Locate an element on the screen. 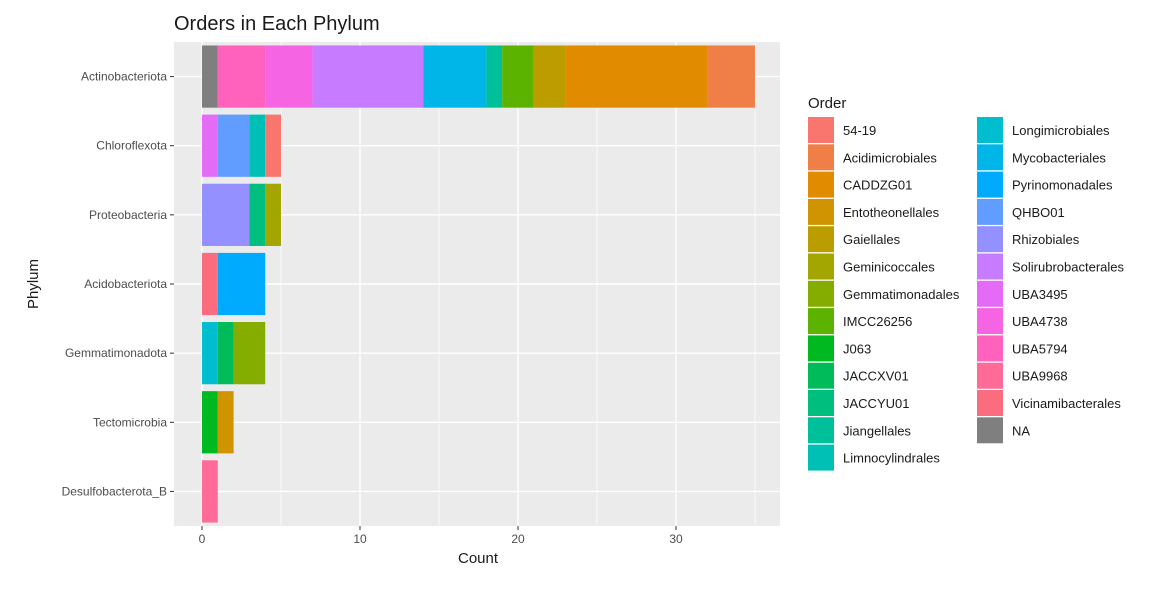 The height and width of the screenshot is (607, 1173). legend-swatch-acidimicrobiales is located at coordinates (821, 157).